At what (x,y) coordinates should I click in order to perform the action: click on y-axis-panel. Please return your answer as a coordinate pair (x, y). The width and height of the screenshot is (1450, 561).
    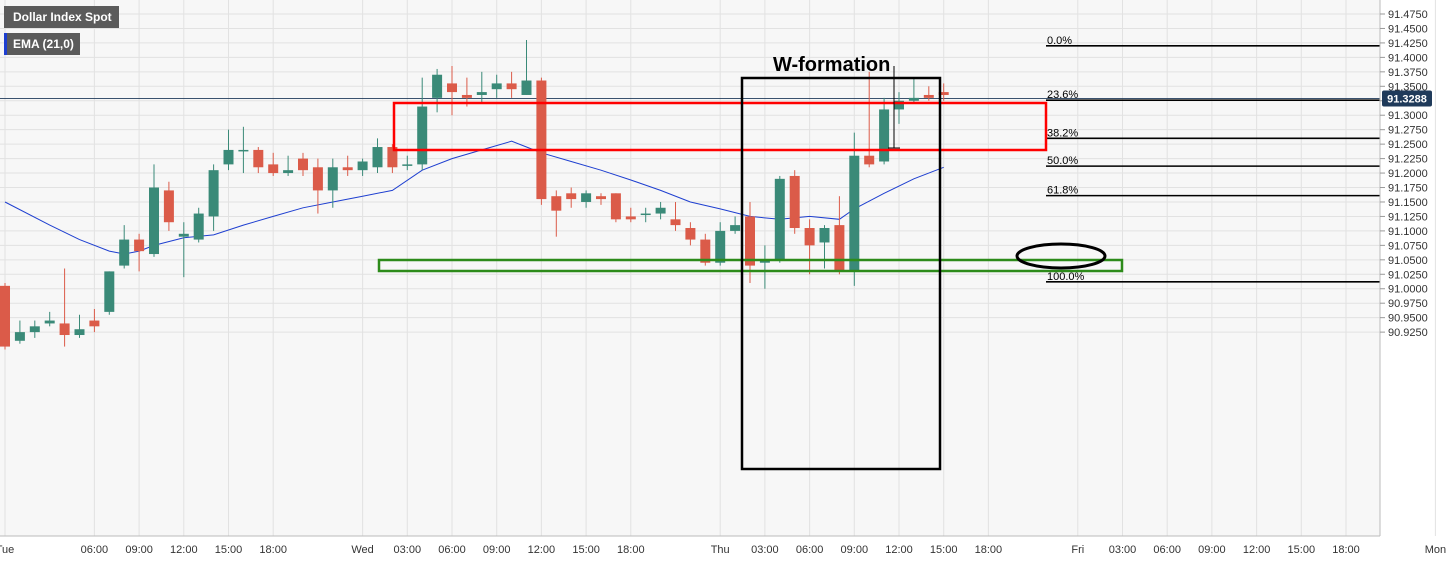
    Looking at the image, I should click on (1415, 268).